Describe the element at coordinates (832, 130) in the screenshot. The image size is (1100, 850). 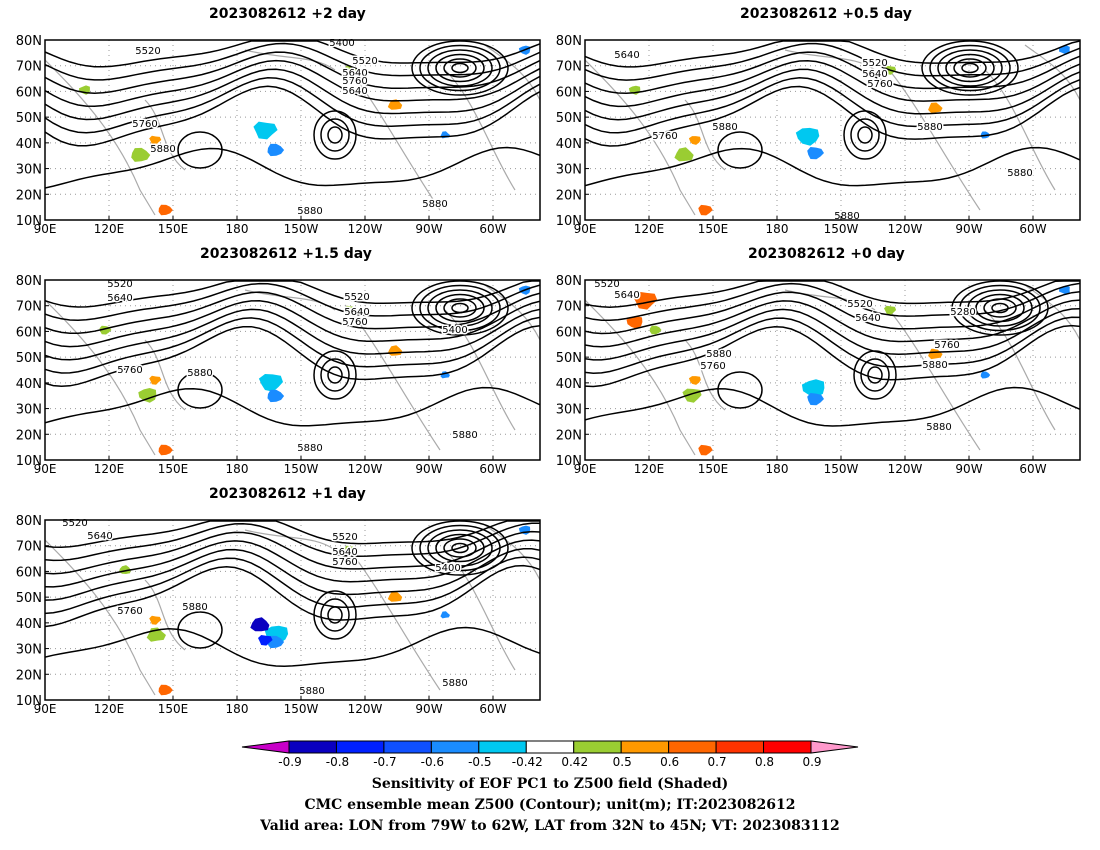
I see `map-frame` at that location.